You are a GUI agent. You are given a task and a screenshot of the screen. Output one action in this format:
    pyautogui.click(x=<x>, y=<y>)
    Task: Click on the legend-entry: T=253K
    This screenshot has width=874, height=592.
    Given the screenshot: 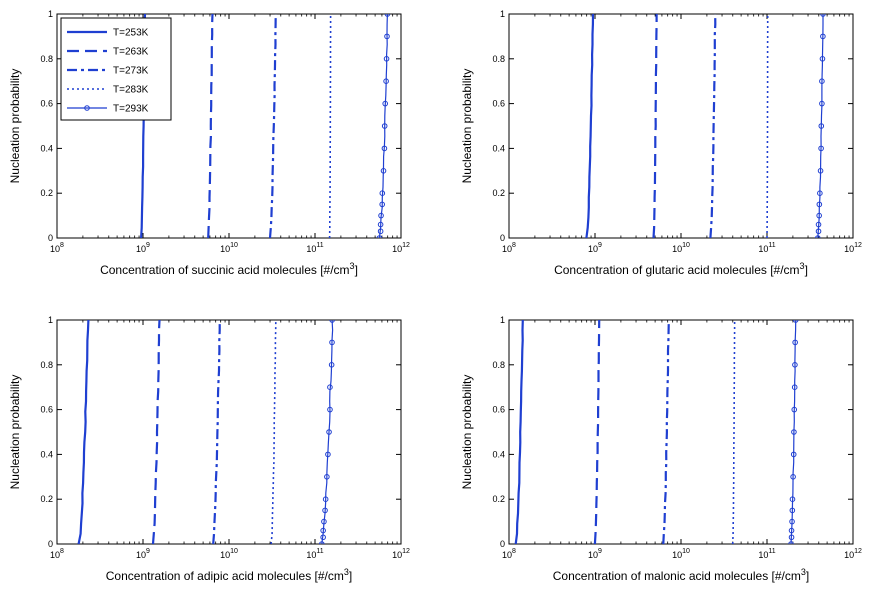 What is the action you would take?
    pyautogui.click(x=131, y=33)
    